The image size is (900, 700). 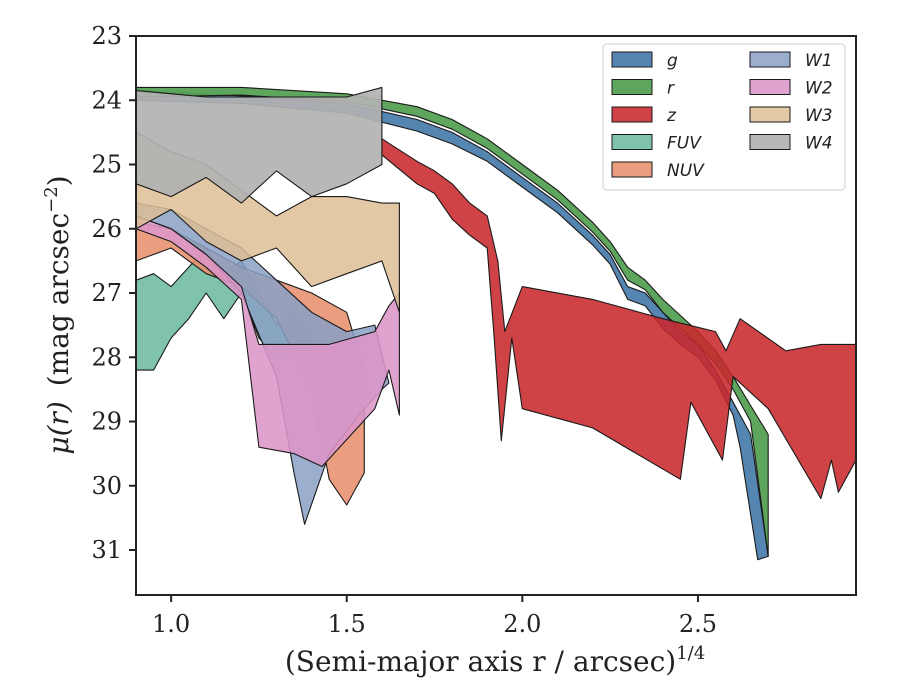 I want to click on band-w4, so click(x=259, y=145).